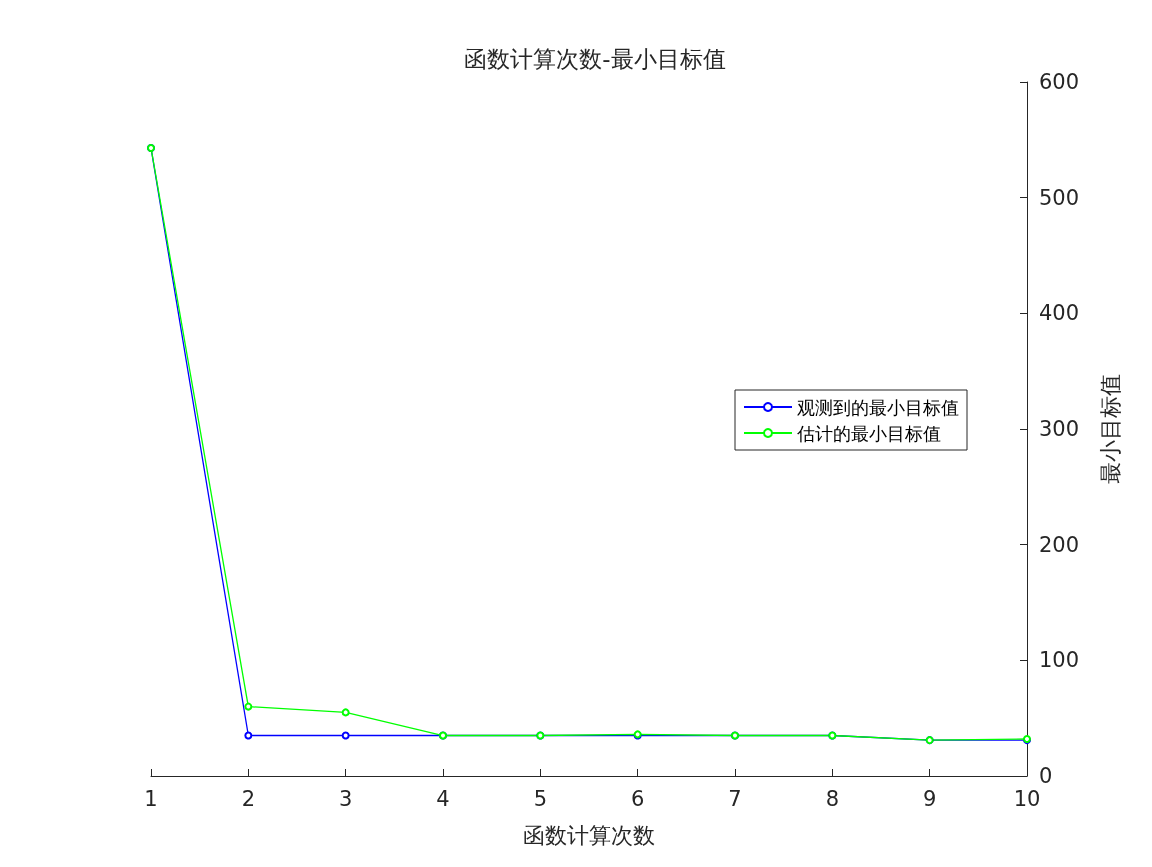  What do you see at coordinates (1059, 82) in the screenshot?
I see `y-tick-label: 600` at bounding box center [1059, 82].